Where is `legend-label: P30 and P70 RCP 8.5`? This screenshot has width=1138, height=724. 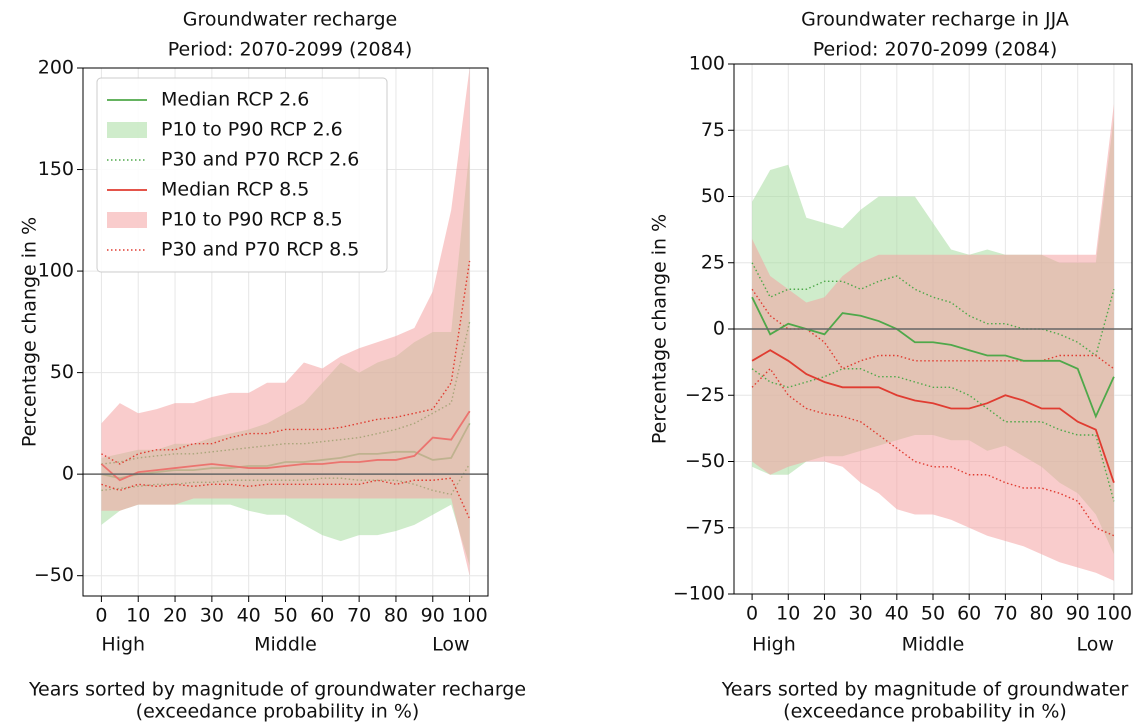 legend-label: P30 and P70 RCP 8.5 is located at coordinates (260, 250).